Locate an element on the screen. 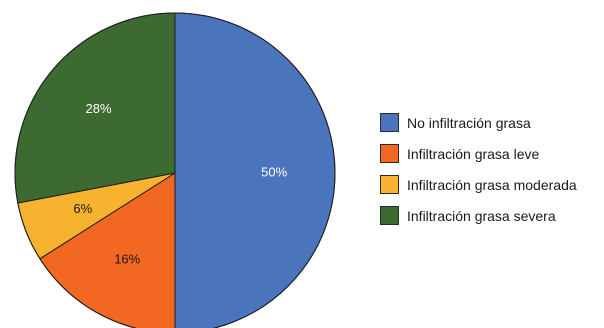 The width and height of the screenshot is (604, 328). legend-item-1: No infiltración grasa is located at coordinates (478, 122).